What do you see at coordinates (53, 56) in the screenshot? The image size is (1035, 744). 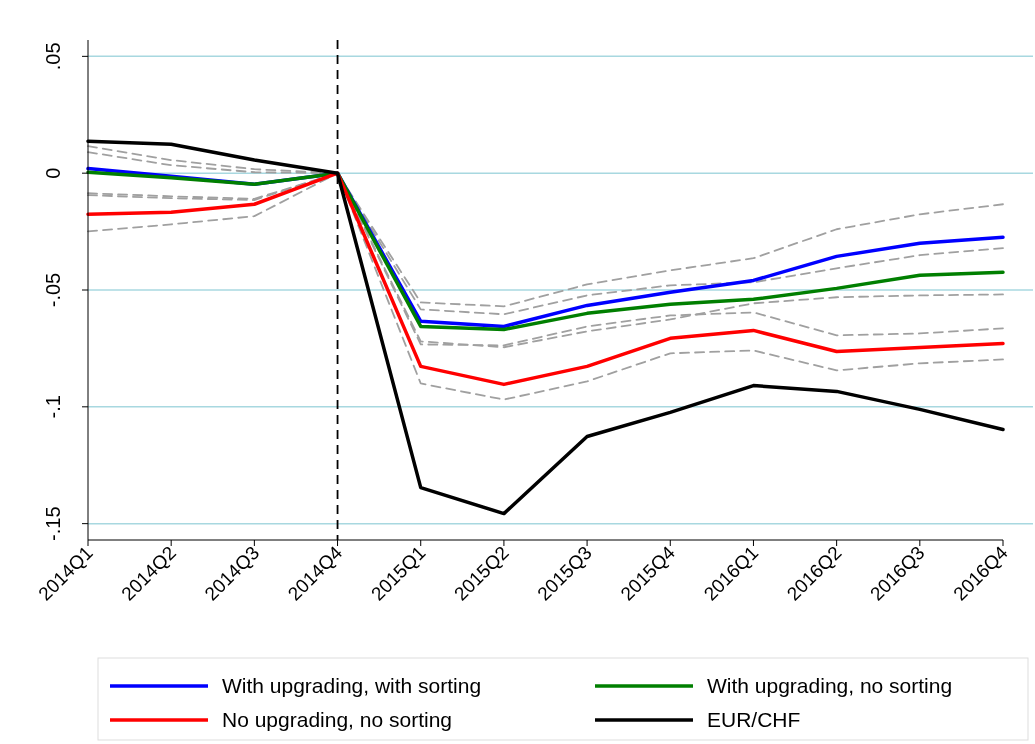 I see `y-tick-label: .05` at bounding box center [53, 56].